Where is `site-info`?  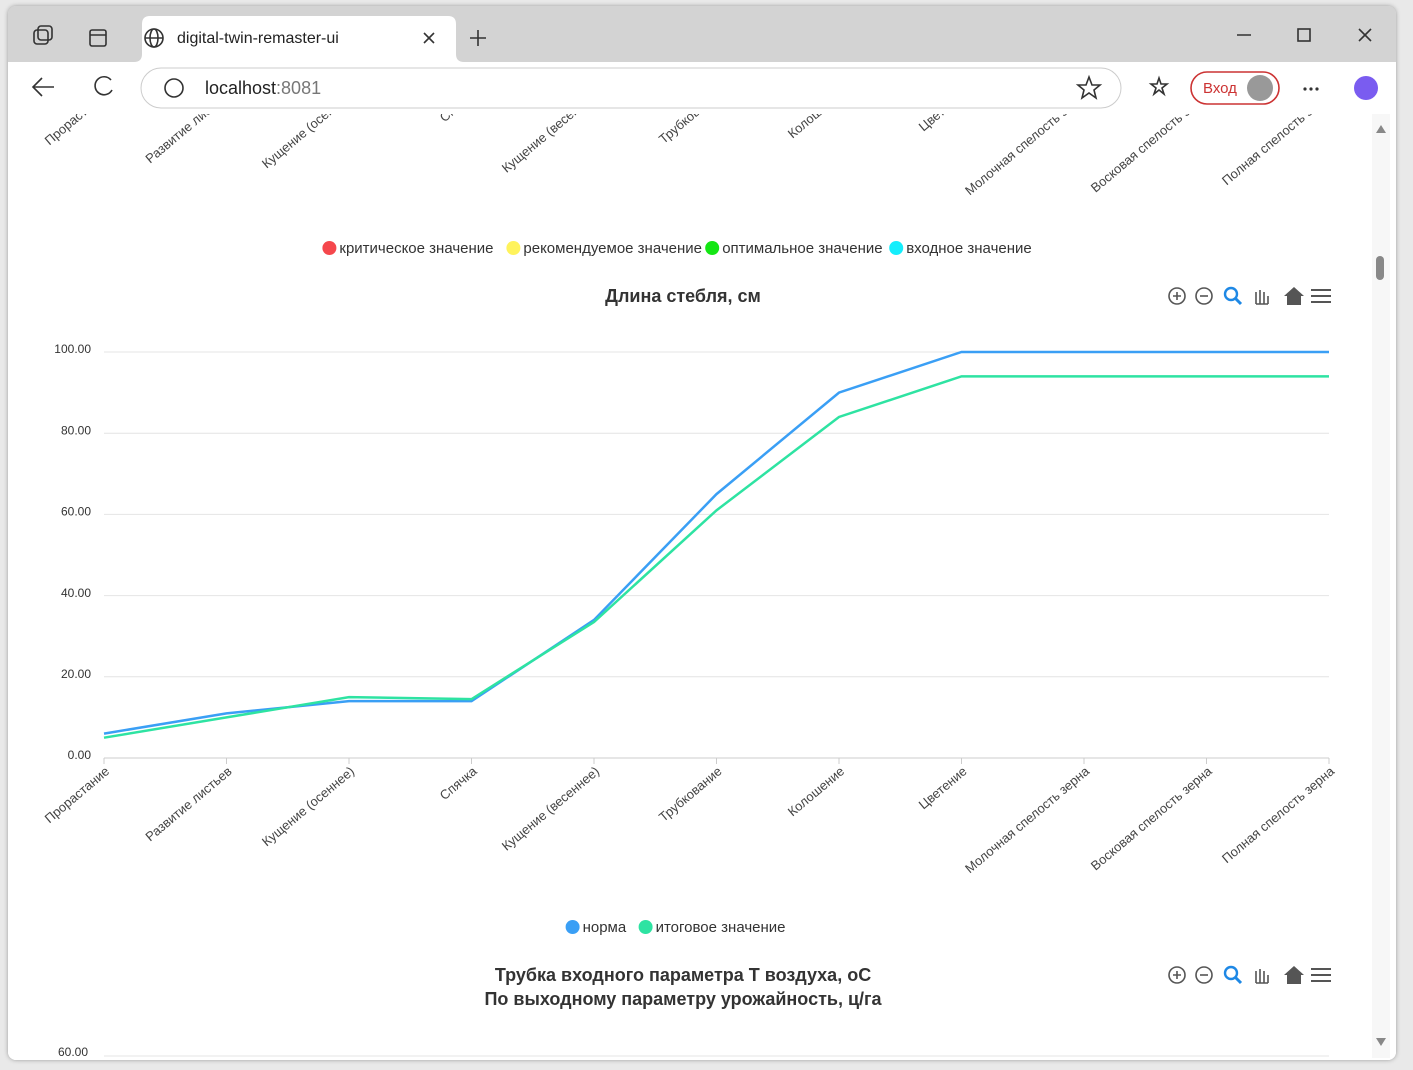
site-info is located at coordinates (174, 88).